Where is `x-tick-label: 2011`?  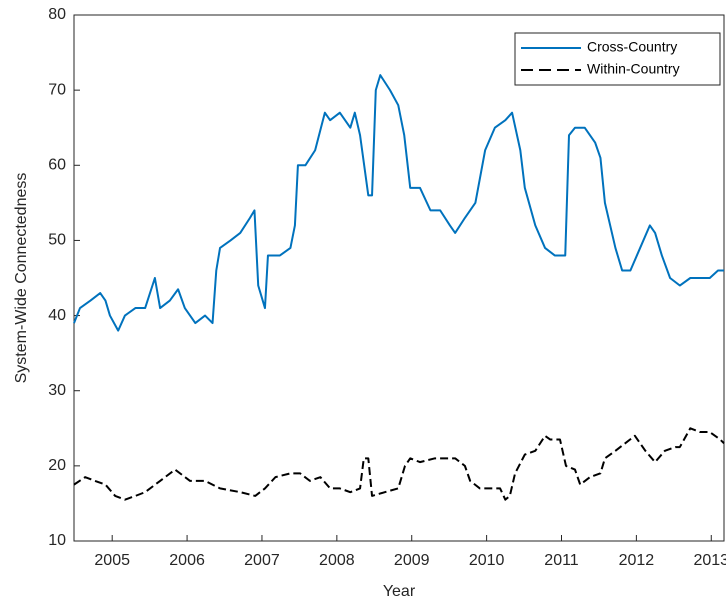
x-tick-label: 2011 is located at coordinates (561, 560).